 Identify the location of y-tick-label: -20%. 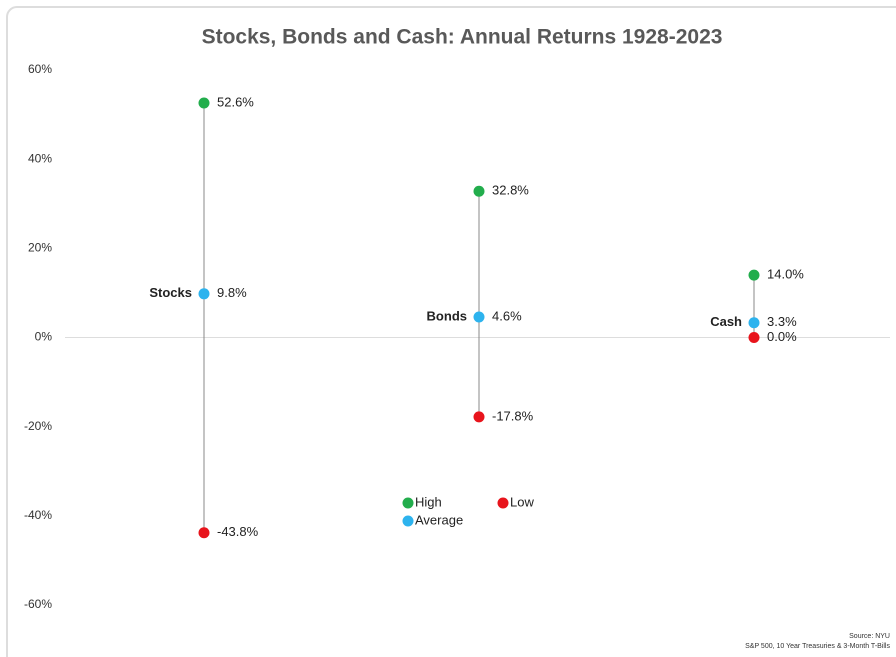
(38, 426).